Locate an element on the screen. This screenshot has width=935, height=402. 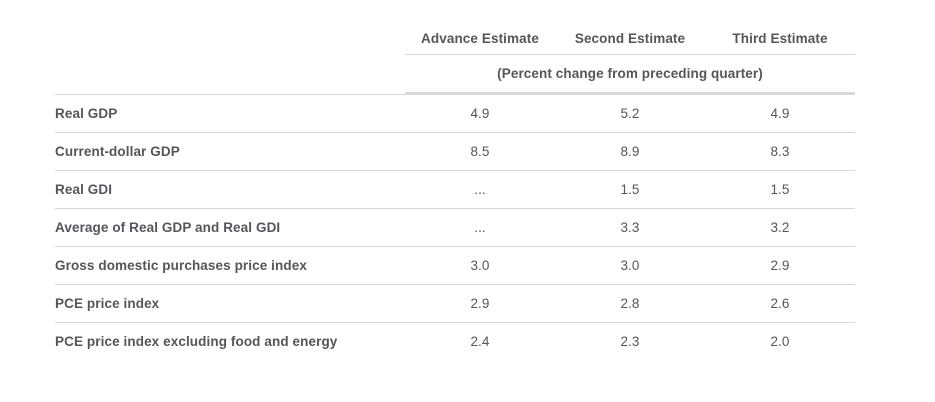
row-label: Average of Real GDP and Real GDI is located at coordinates (230, 228).